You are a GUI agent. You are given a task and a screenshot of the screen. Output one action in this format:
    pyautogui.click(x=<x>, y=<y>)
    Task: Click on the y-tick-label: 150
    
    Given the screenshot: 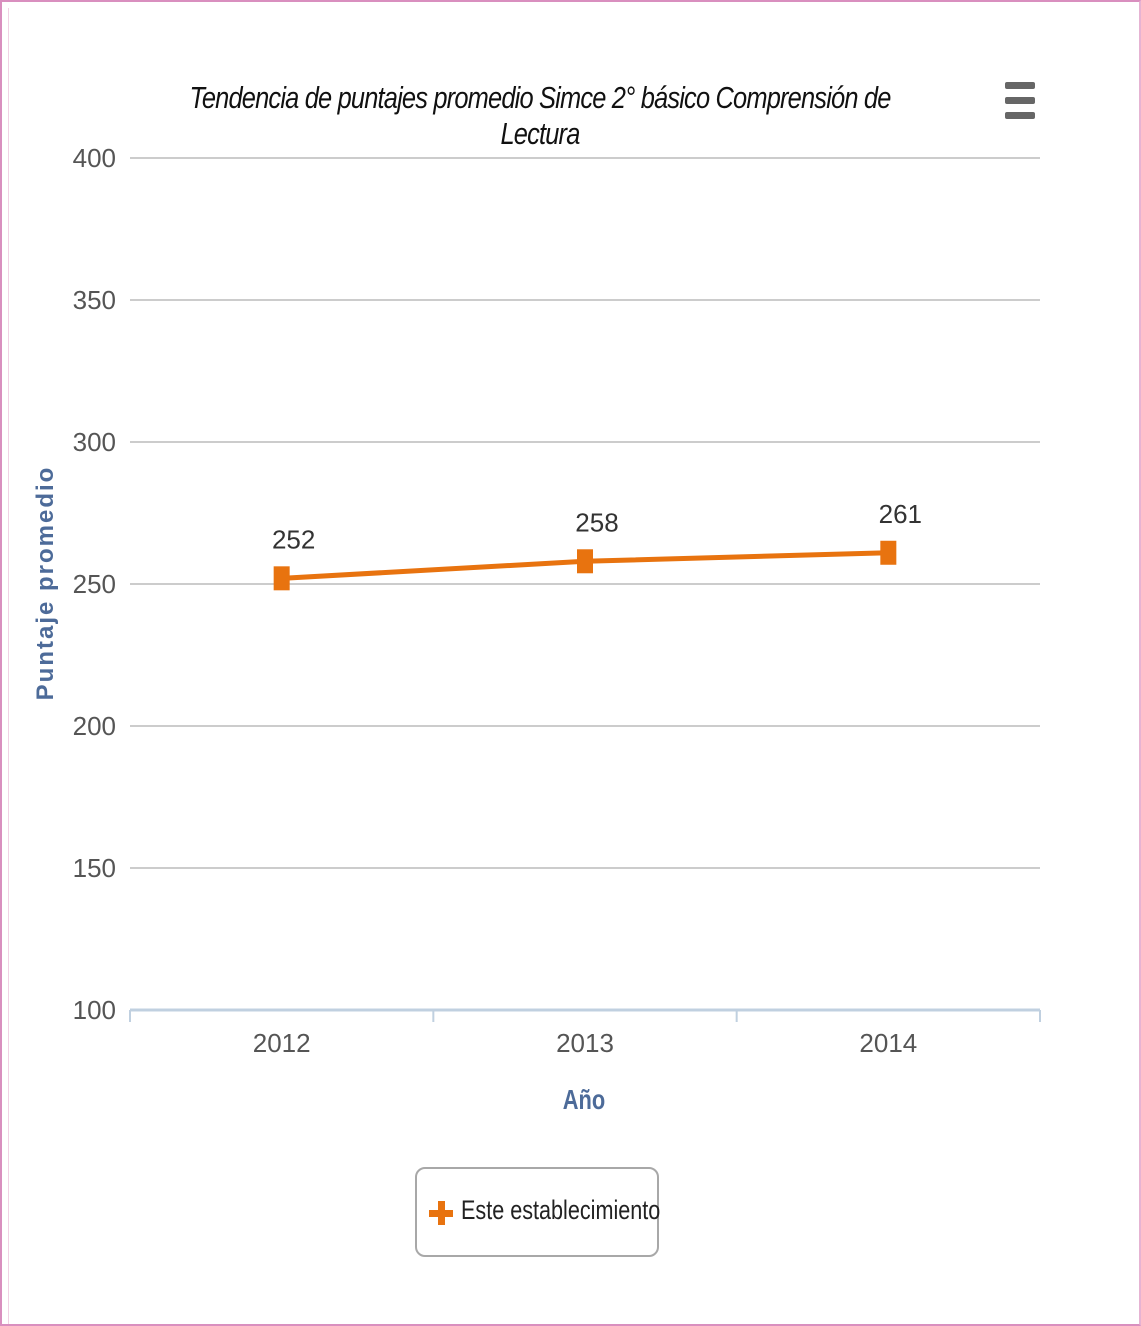 What is the action you would take?
    pyautogui.click(x=94, y=868)
    